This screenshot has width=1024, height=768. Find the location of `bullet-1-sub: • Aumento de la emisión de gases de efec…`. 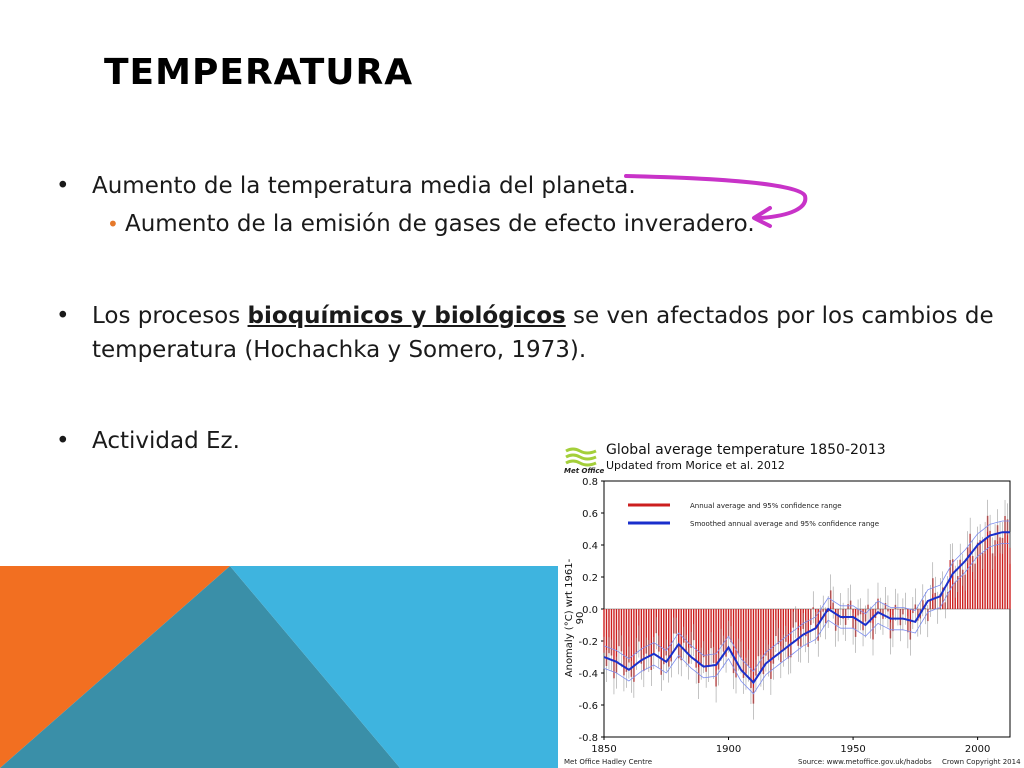

bullet-1-sub: • Aumento de la emisión de gases de efec… is located at coordinates (431, 224).